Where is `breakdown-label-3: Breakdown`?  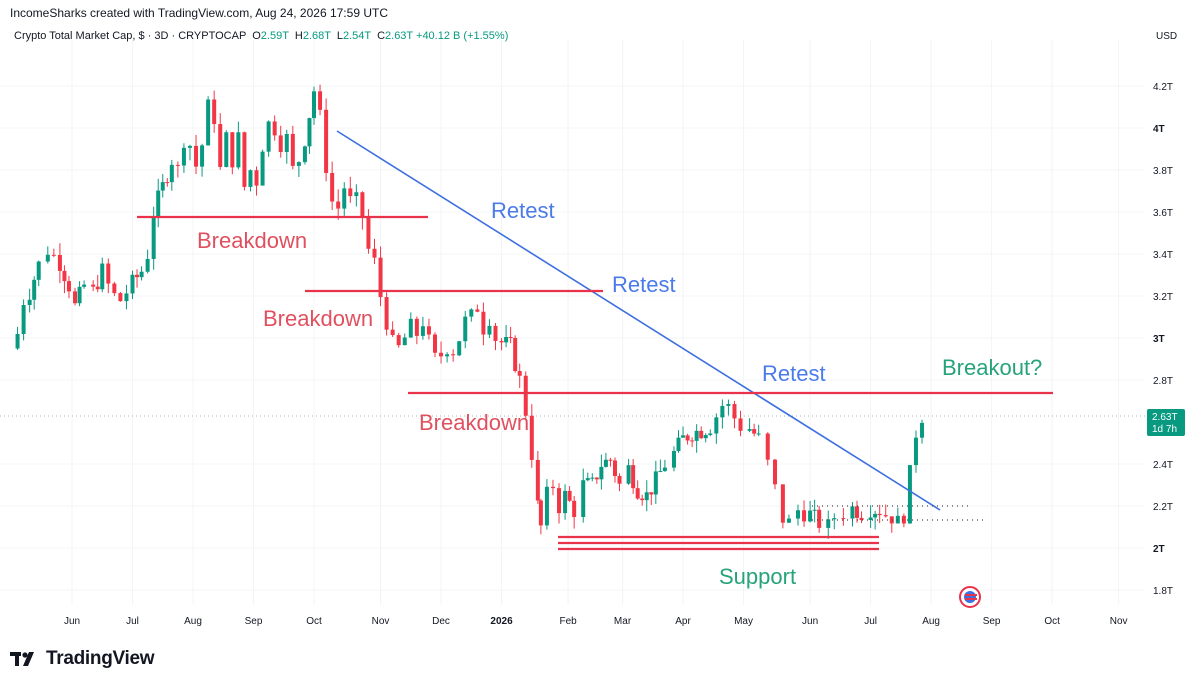 breakdown-label-3: Breakdown is located at coordinates (474, 422).